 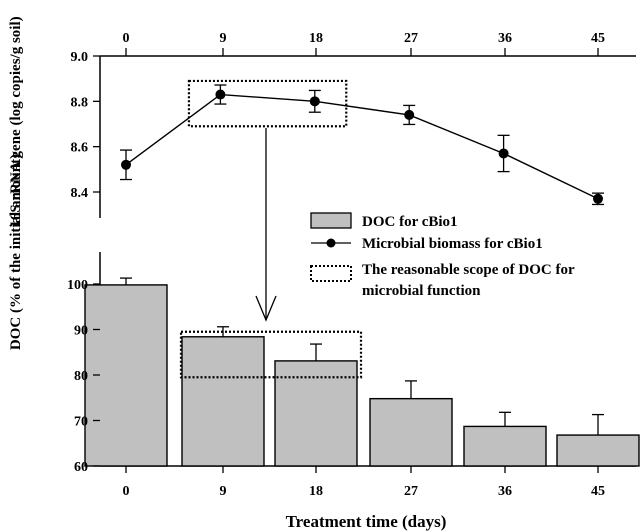 What do you see at coordinates (16, 121) in the screenshot?
I see `y-axis-title-top: 16S rRNA gene (log copies/g soil)` at bounding box center [16, 121].